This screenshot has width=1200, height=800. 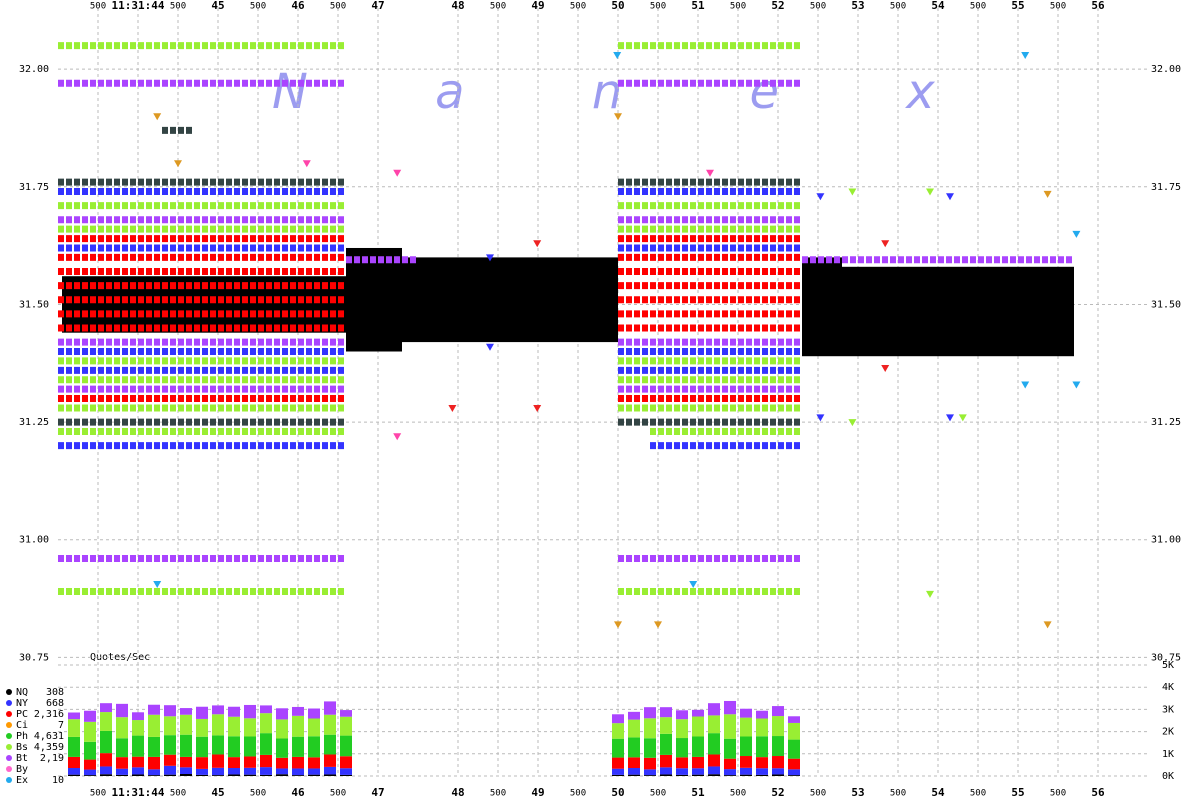 What do you see at coordinates (1017, 6) in the screenshot?
I see `x-tick-label: 55` at bounding box center [1017, 6].